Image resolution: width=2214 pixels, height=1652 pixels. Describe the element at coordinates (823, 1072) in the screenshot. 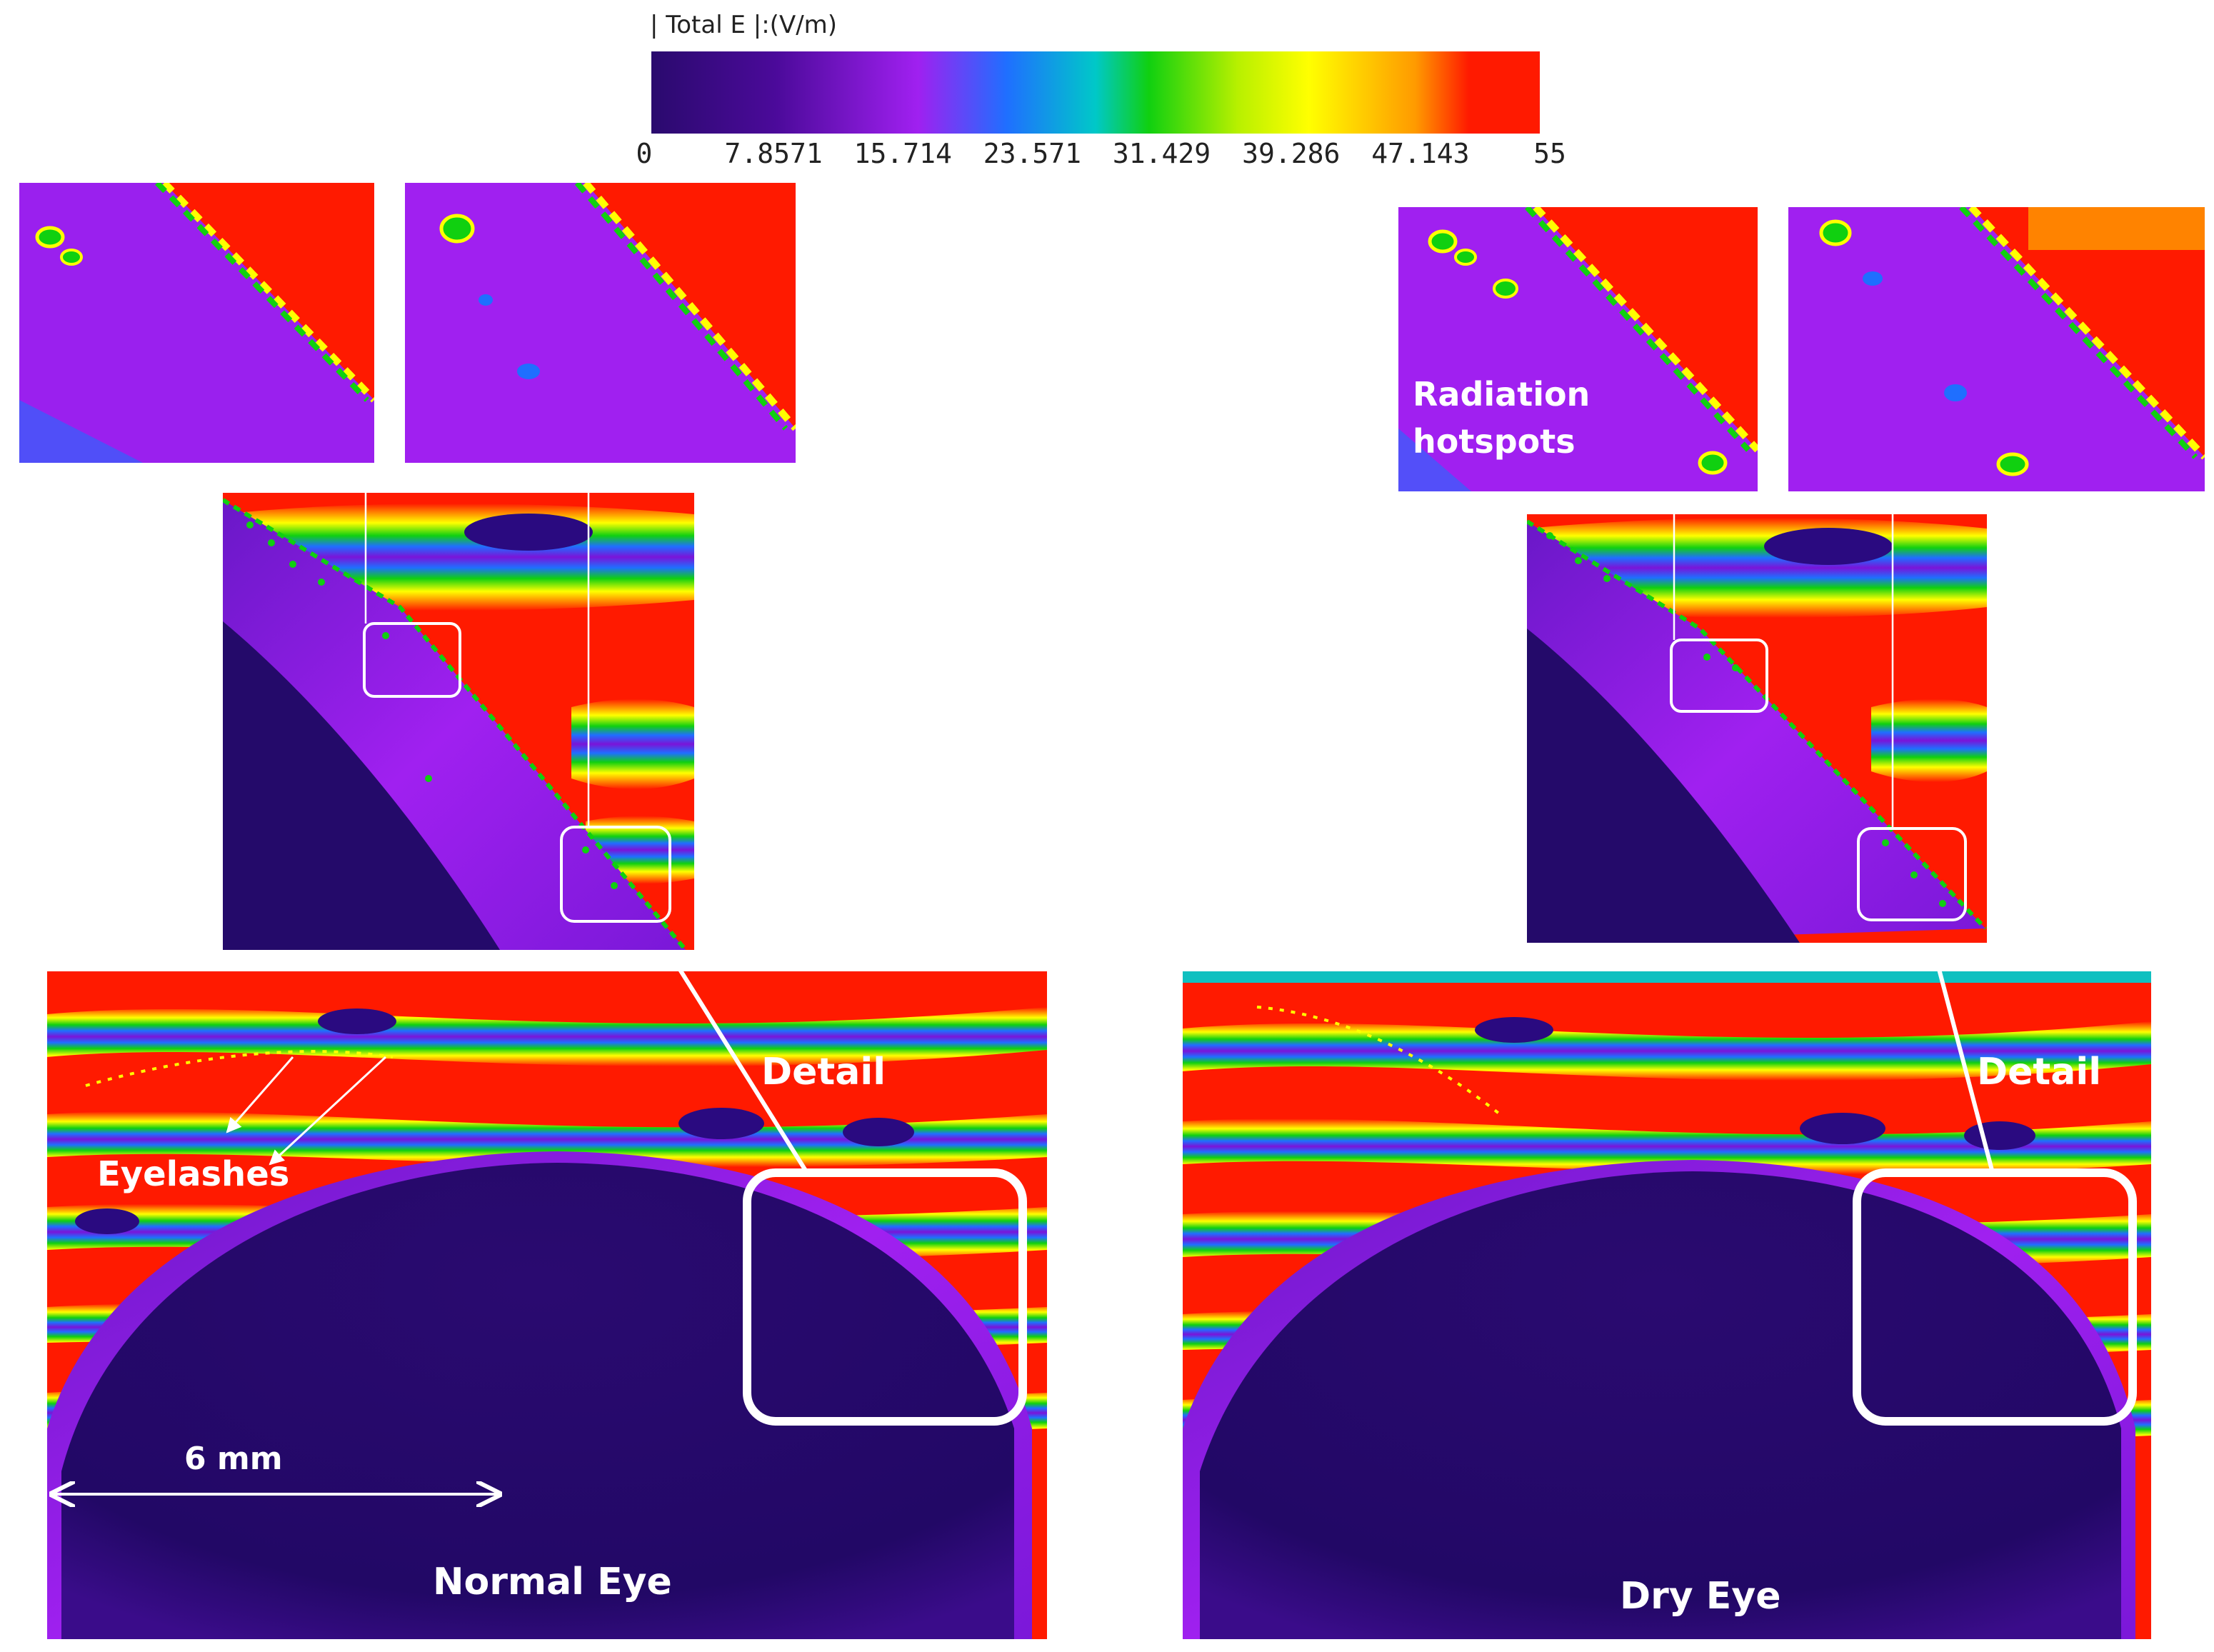

I see `normal-detail-label: Detail` at that location.